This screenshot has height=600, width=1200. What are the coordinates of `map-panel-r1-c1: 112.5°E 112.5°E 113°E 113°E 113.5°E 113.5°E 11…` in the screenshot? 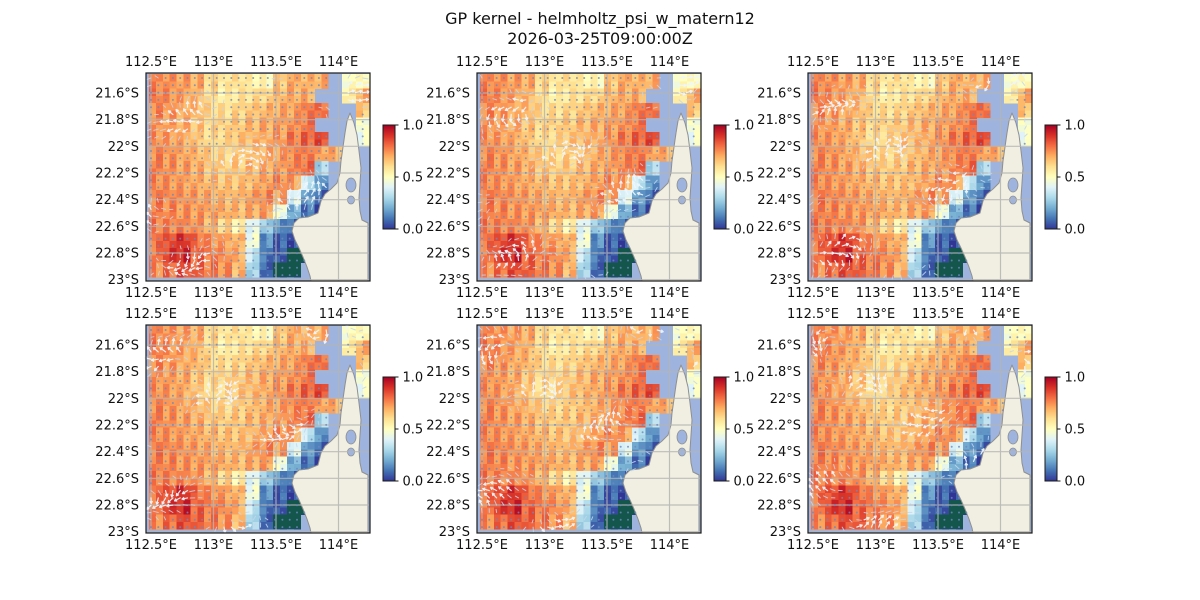 It's located at (590, 430).